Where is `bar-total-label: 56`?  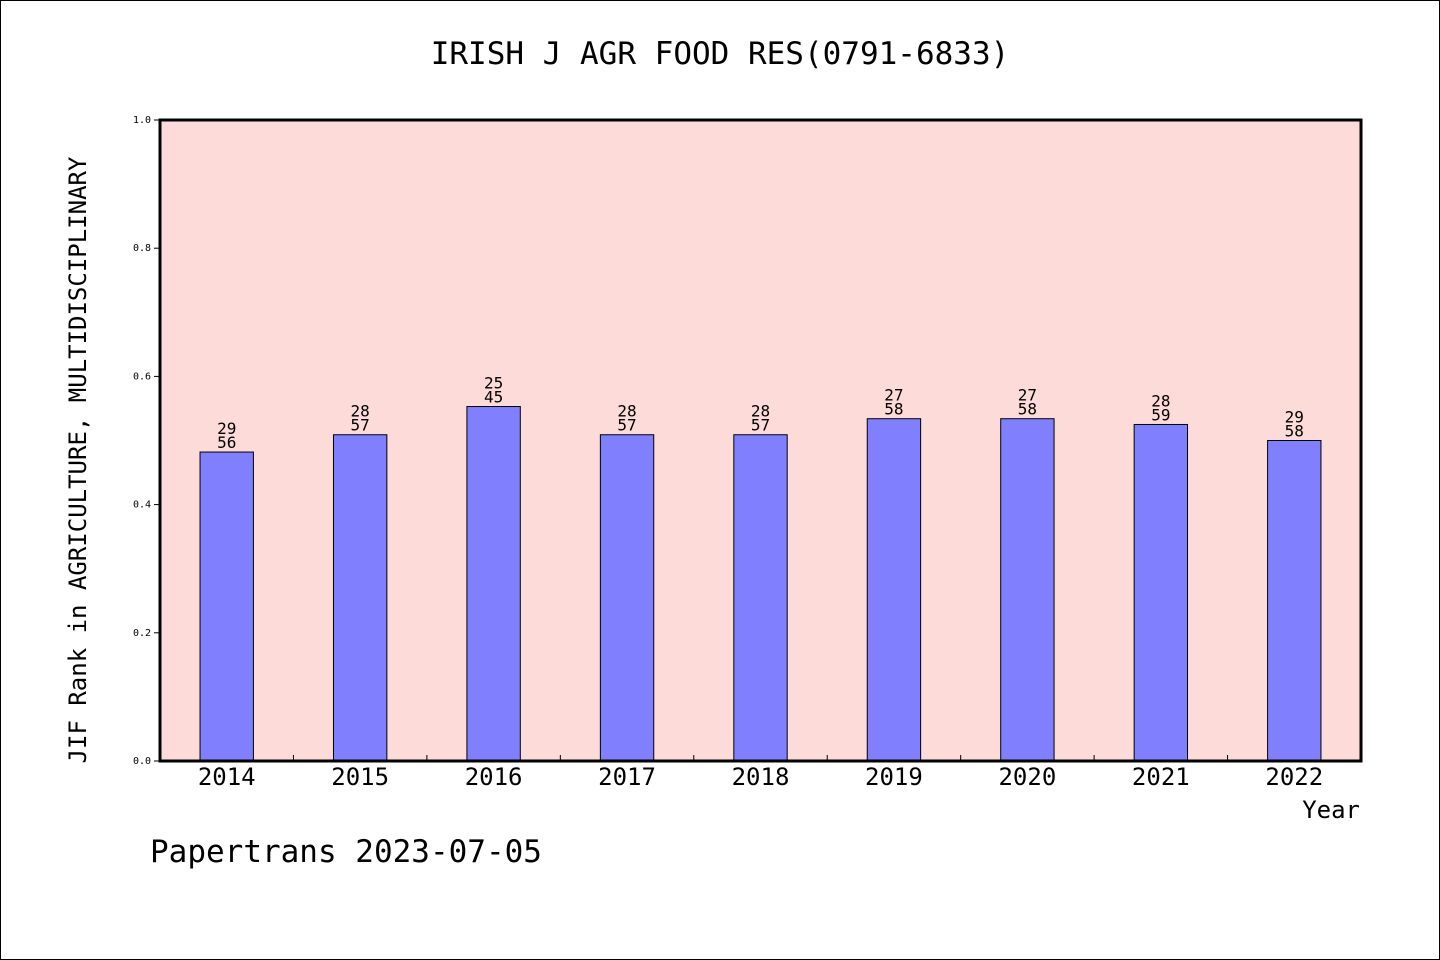 bar-total-label: 56 is located at coordinates (226, 442).